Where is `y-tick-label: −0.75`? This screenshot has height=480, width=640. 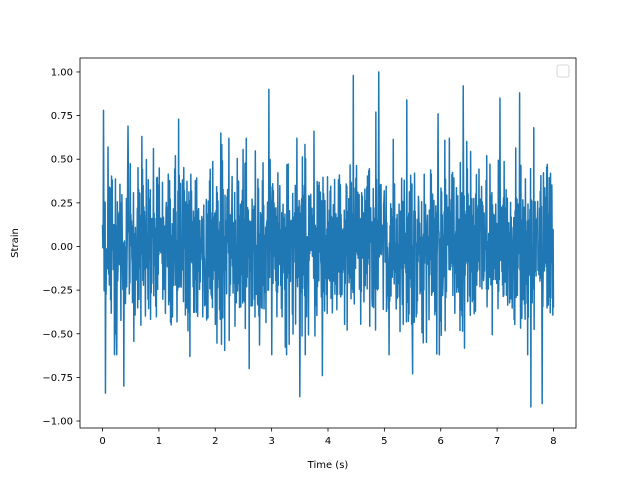
y-tick-label: −0.75 is located at coordinates (57, 378).